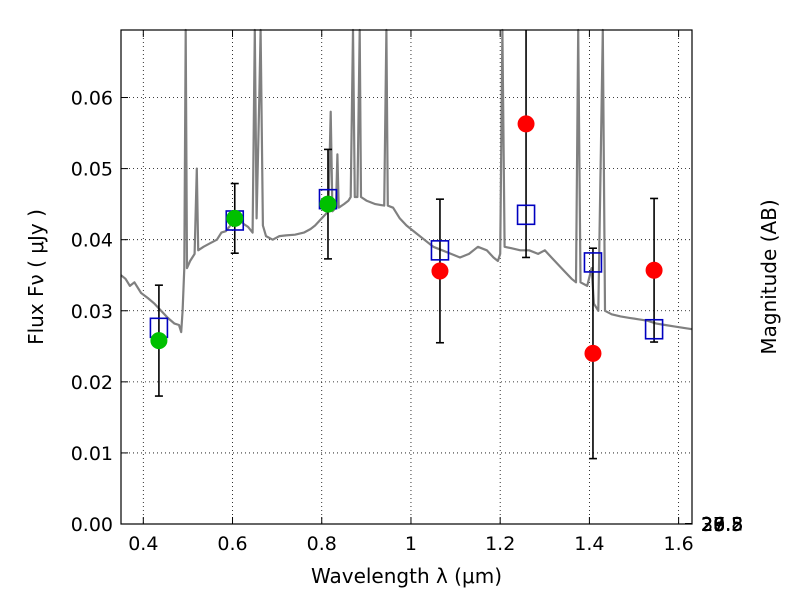 This screenshot has width=800, height=600. I want to click on y-tick-label: 0.00, so click(92, 525).